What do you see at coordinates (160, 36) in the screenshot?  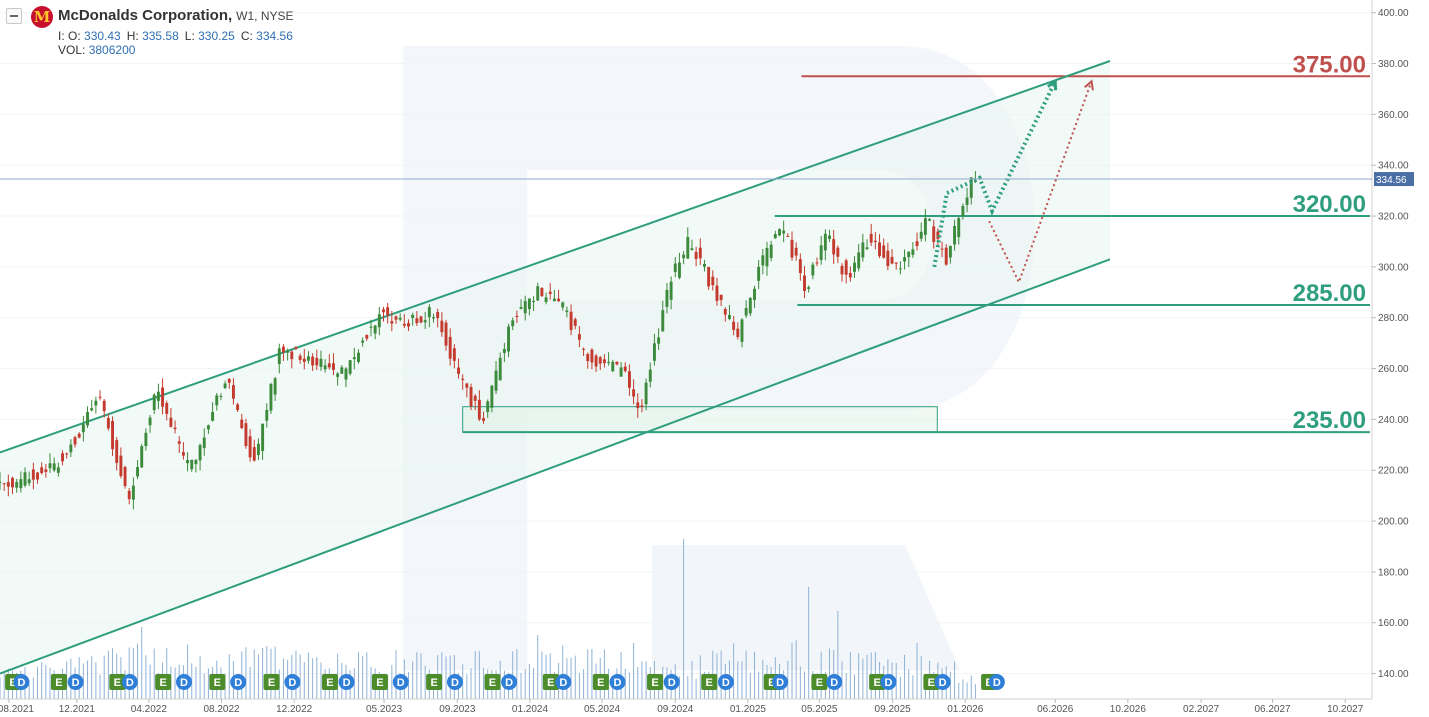 I see `high-value: 335.58` at bounding box center [160, 36].